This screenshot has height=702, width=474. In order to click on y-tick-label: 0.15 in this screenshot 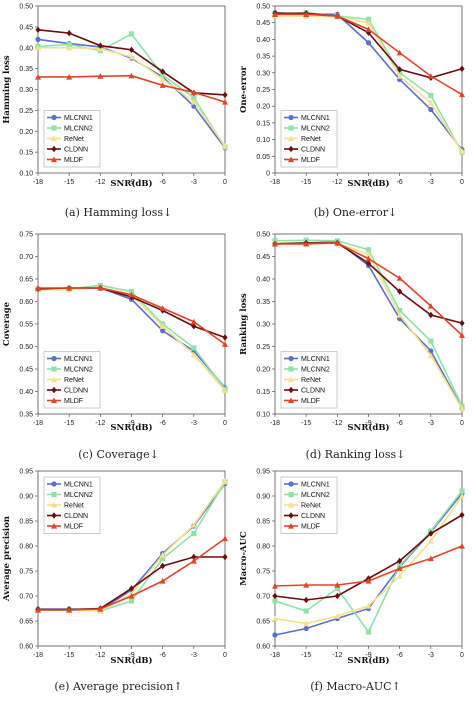, I will do `click(26, 153)`.